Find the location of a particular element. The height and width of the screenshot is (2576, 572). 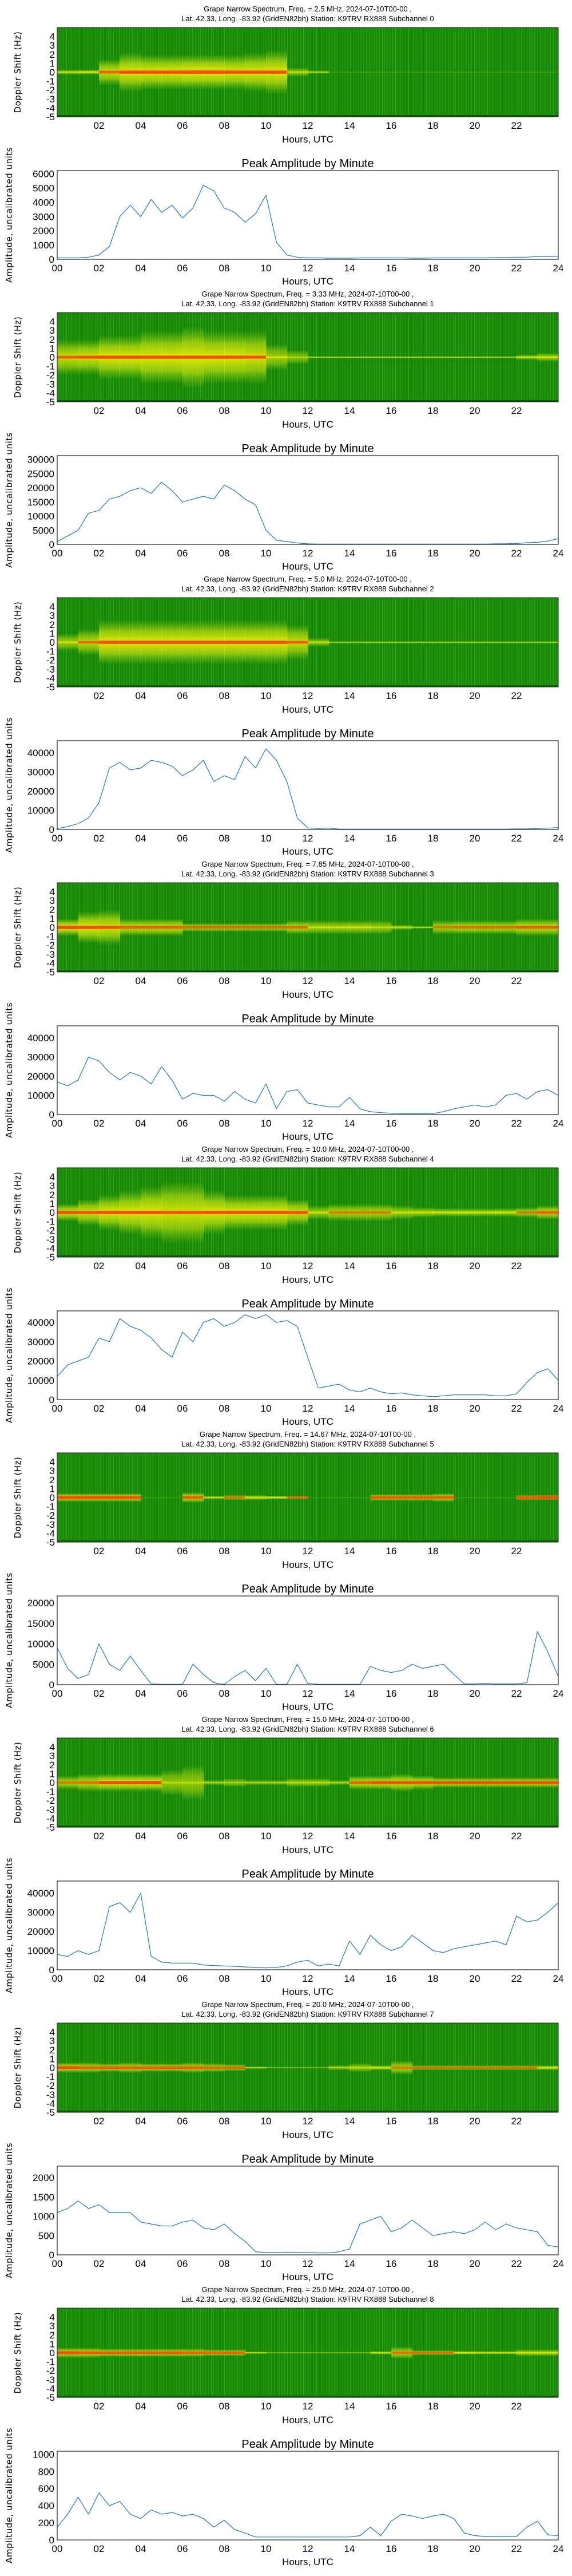

amplitude-xtick-label: 24 is located at coordinates (558, 268).